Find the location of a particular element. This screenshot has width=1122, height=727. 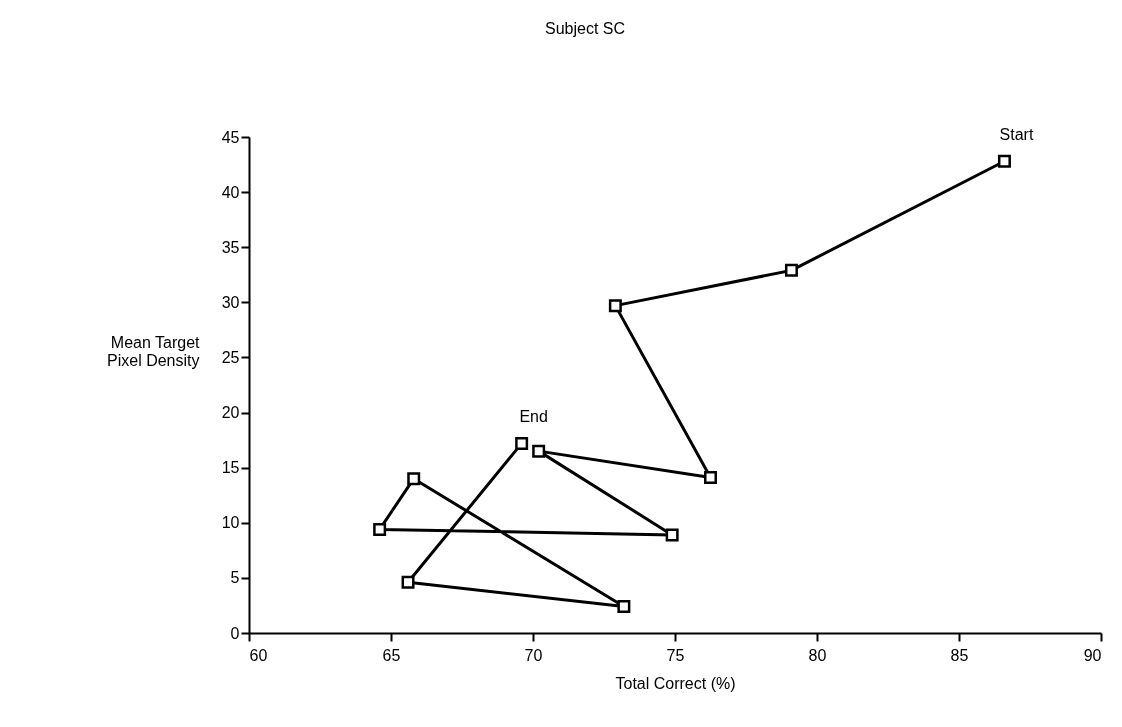

y-tick-label: 25 is located at coordinates (230, 357).